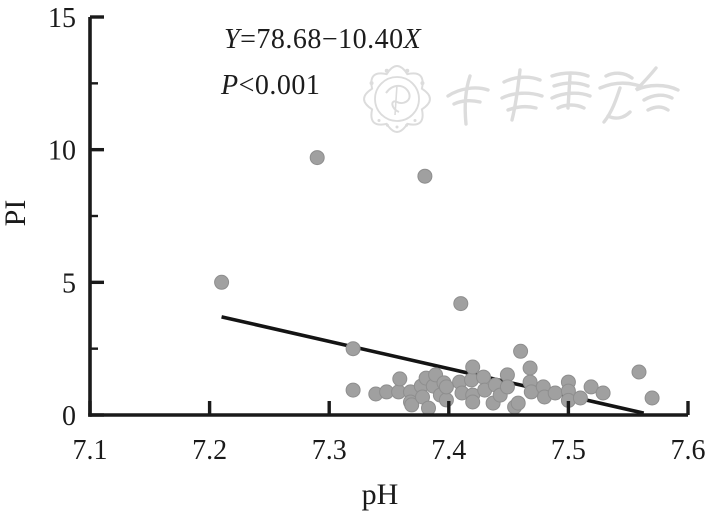 Image resolution: width=709 pixels, height=513 pixels. I want to click on y-axis-title: PI, so click(16, 213).